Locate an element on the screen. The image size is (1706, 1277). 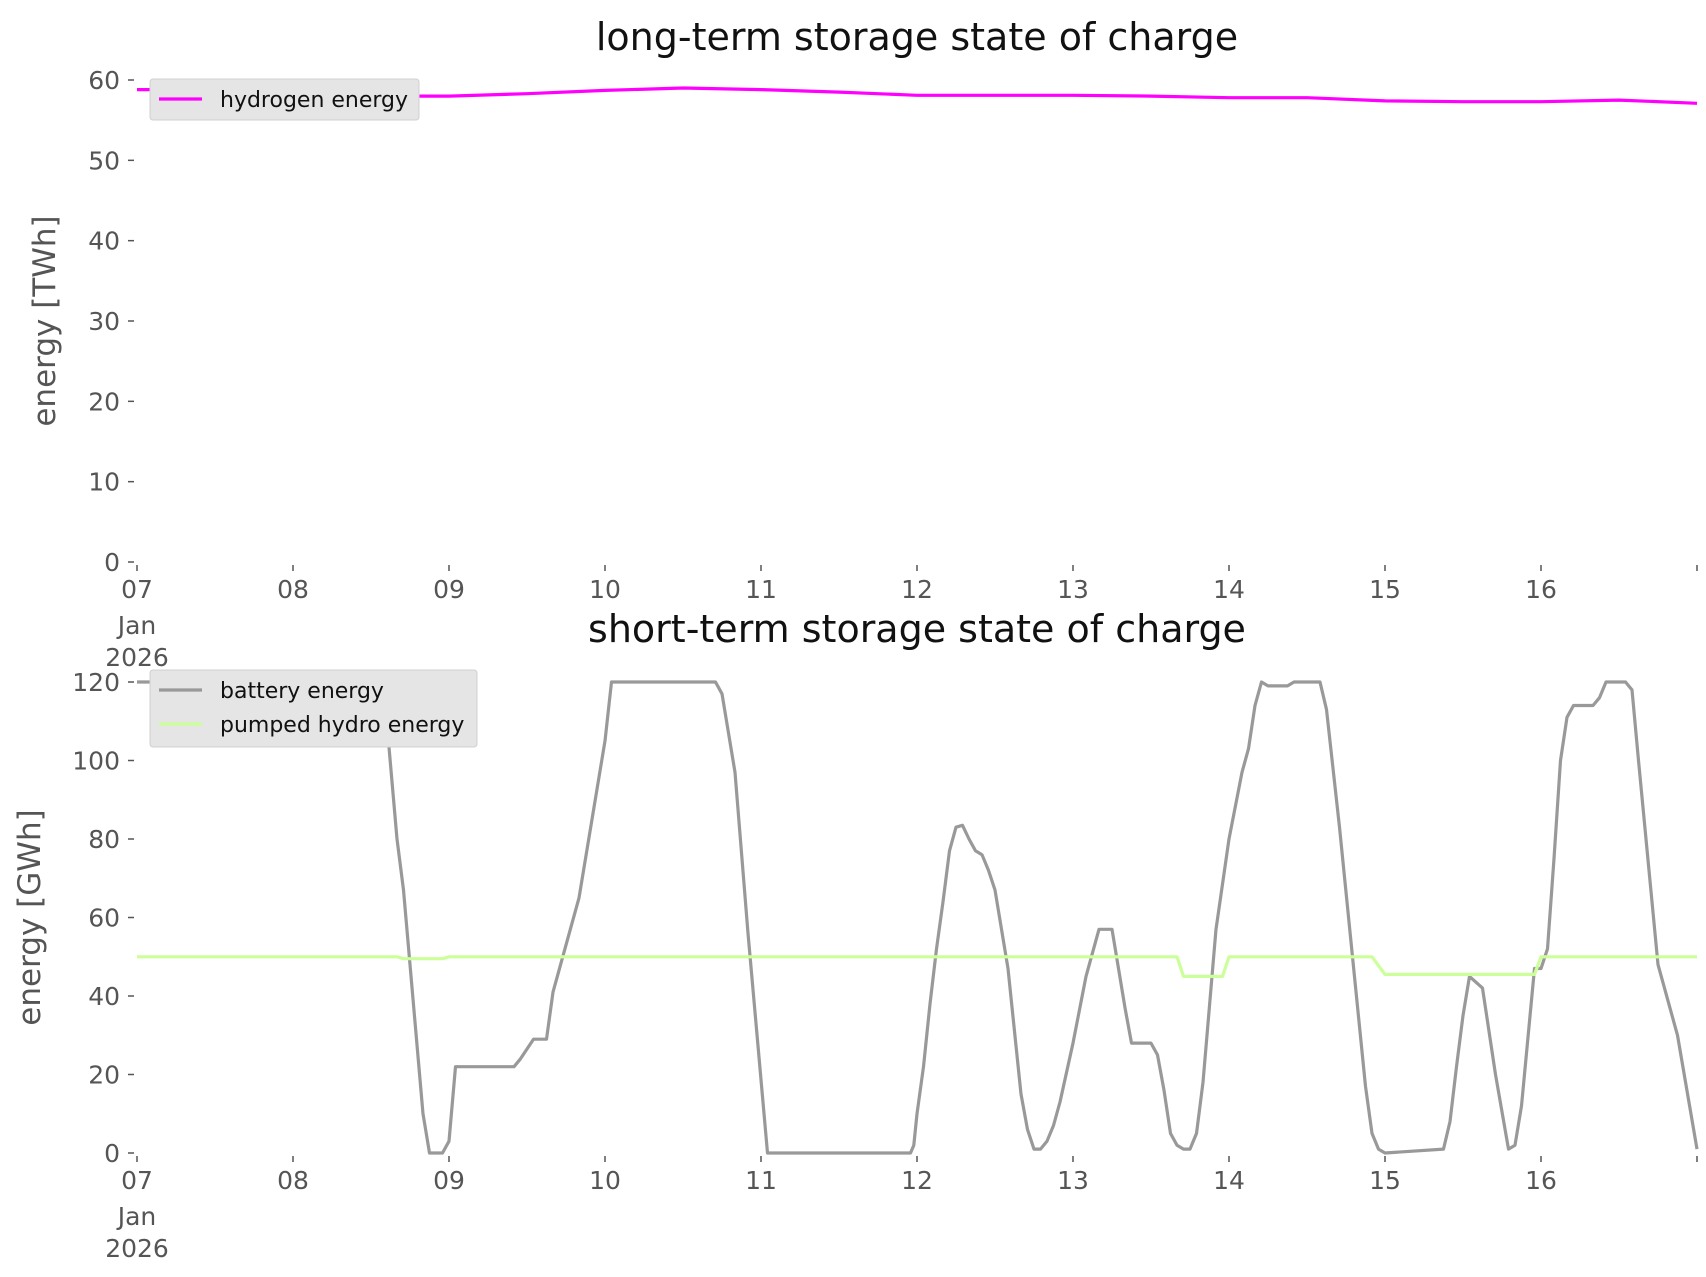
legend: battery energy pumped hydro energy is located at coordinates (313, 708).